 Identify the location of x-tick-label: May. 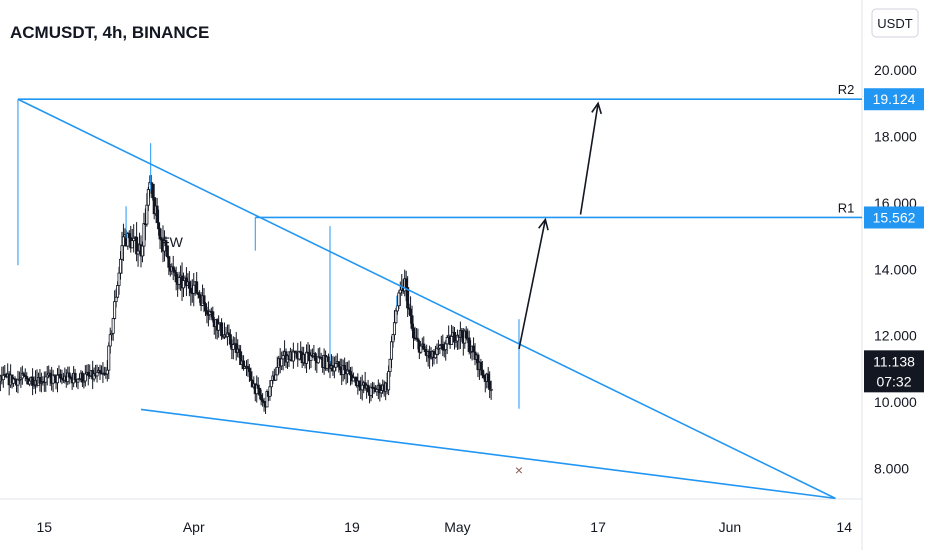
(457, 527).